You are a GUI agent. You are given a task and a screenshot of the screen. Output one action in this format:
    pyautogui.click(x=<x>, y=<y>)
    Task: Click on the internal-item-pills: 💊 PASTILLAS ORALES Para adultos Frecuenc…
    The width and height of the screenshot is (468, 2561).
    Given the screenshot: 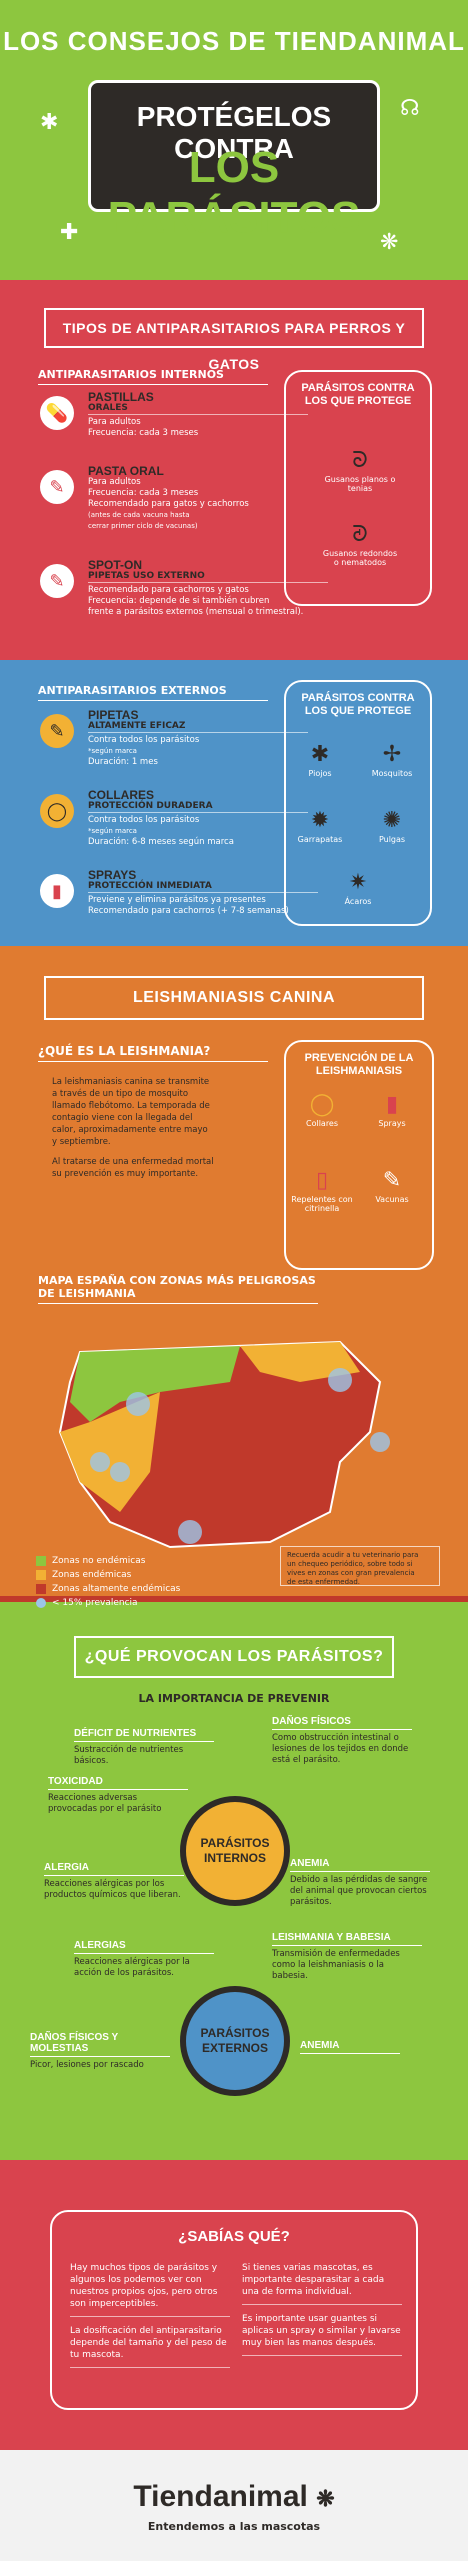 What is the action you would take?
    pyautogui.click(x=174, y=421)
    